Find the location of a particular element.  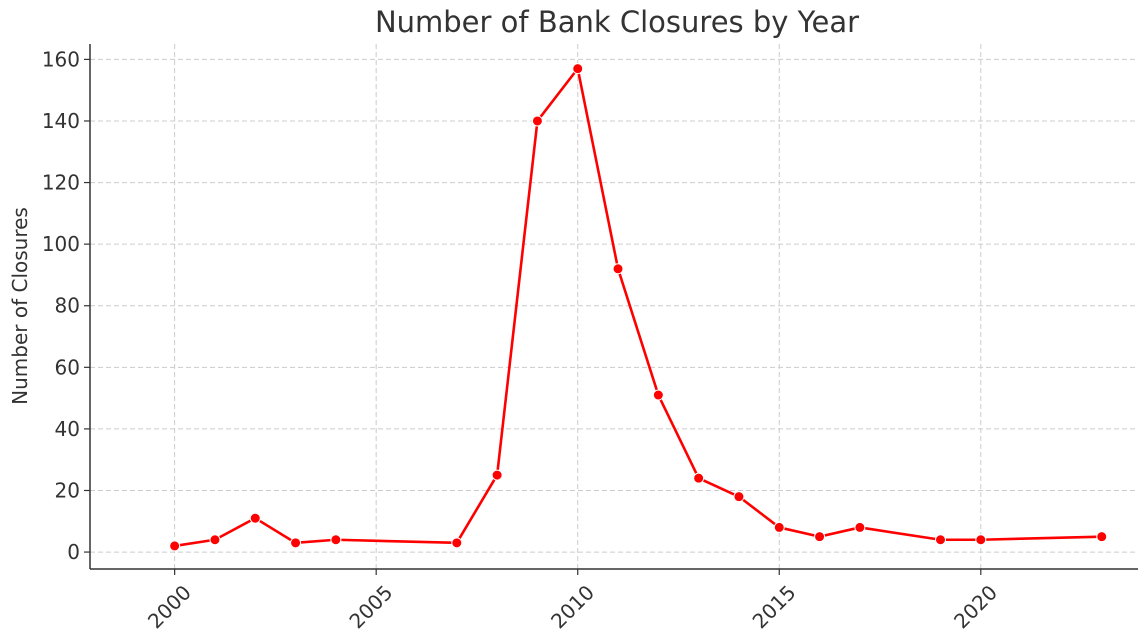

y-tick-label-80: 80 is located at coordinates (67, 306).